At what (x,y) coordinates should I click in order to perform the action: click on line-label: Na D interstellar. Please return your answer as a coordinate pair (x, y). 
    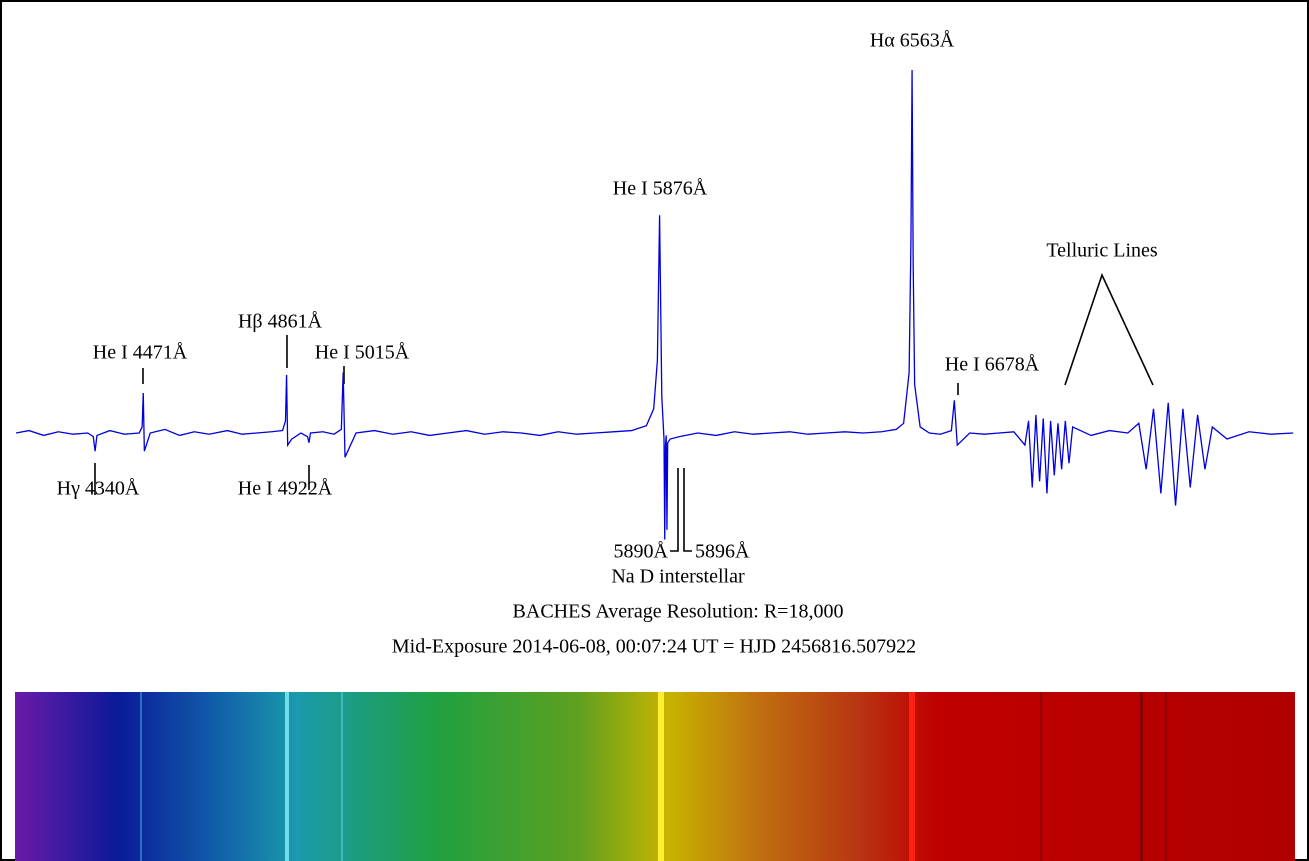
    Looking at the image, I should click on (678, 577).